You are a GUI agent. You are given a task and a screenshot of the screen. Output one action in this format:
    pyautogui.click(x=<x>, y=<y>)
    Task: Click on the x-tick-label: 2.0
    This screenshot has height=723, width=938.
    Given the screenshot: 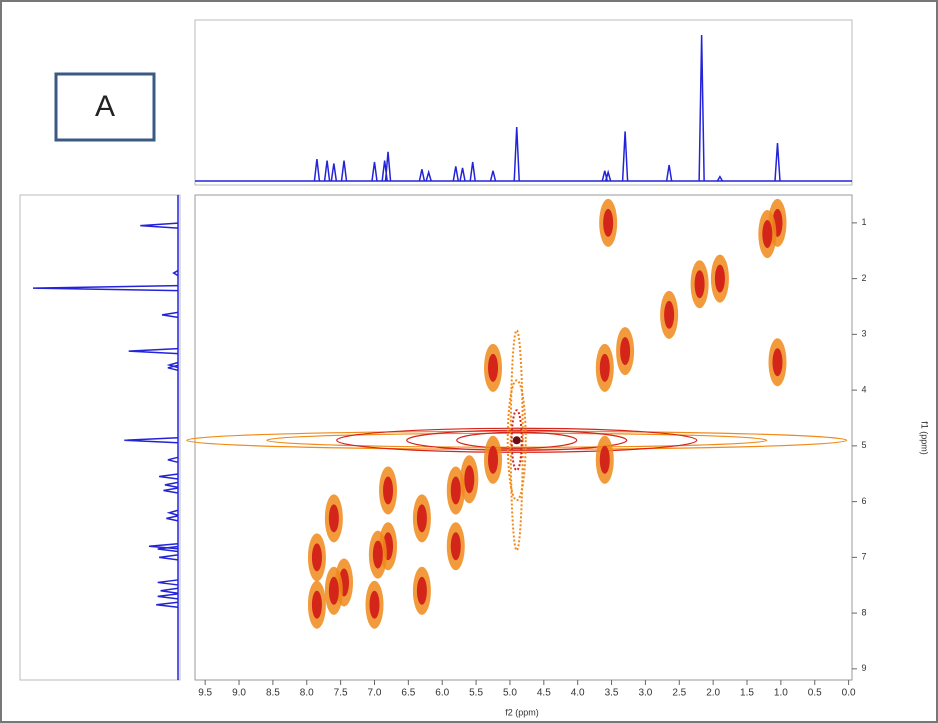 What is the action you would take?
    pyautogui.click(x=713, y=693)
    